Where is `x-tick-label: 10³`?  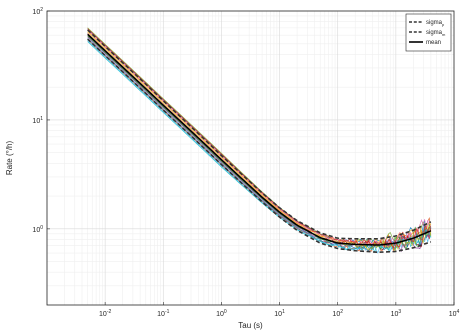
x-tick-label: 10³ is located at coordinates (396, 313).